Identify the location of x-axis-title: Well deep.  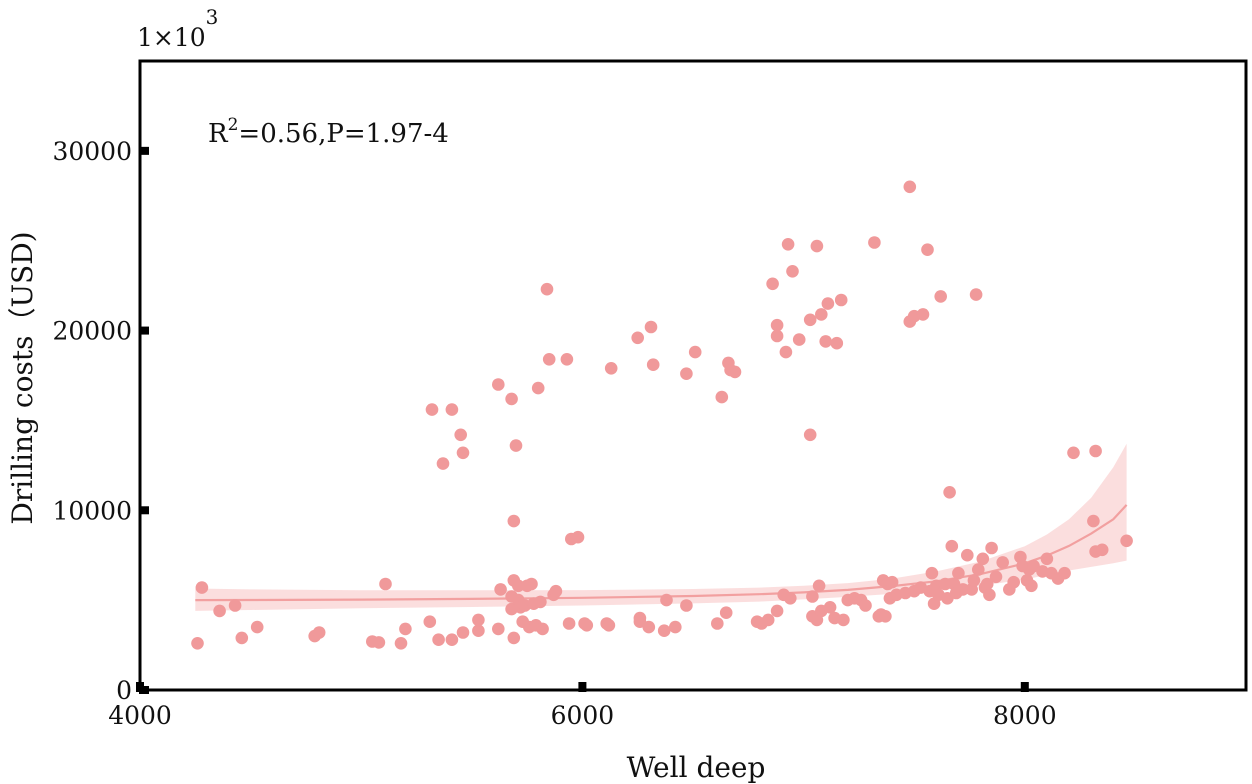
(696, 767).